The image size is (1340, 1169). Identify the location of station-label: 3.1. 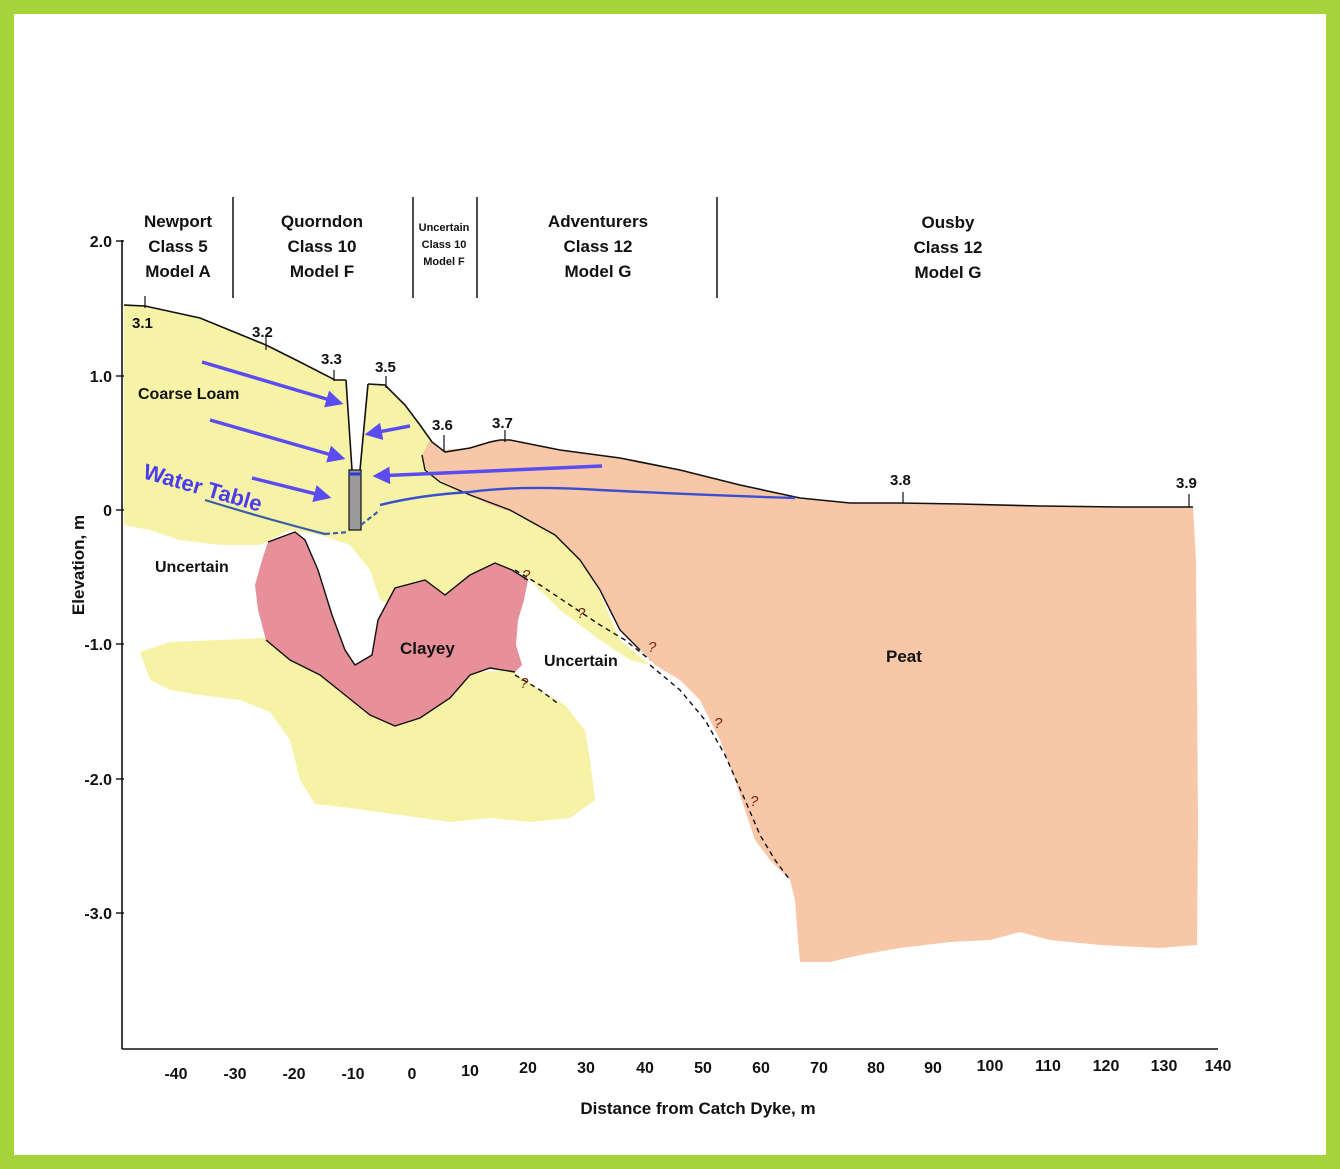
(142, 323).